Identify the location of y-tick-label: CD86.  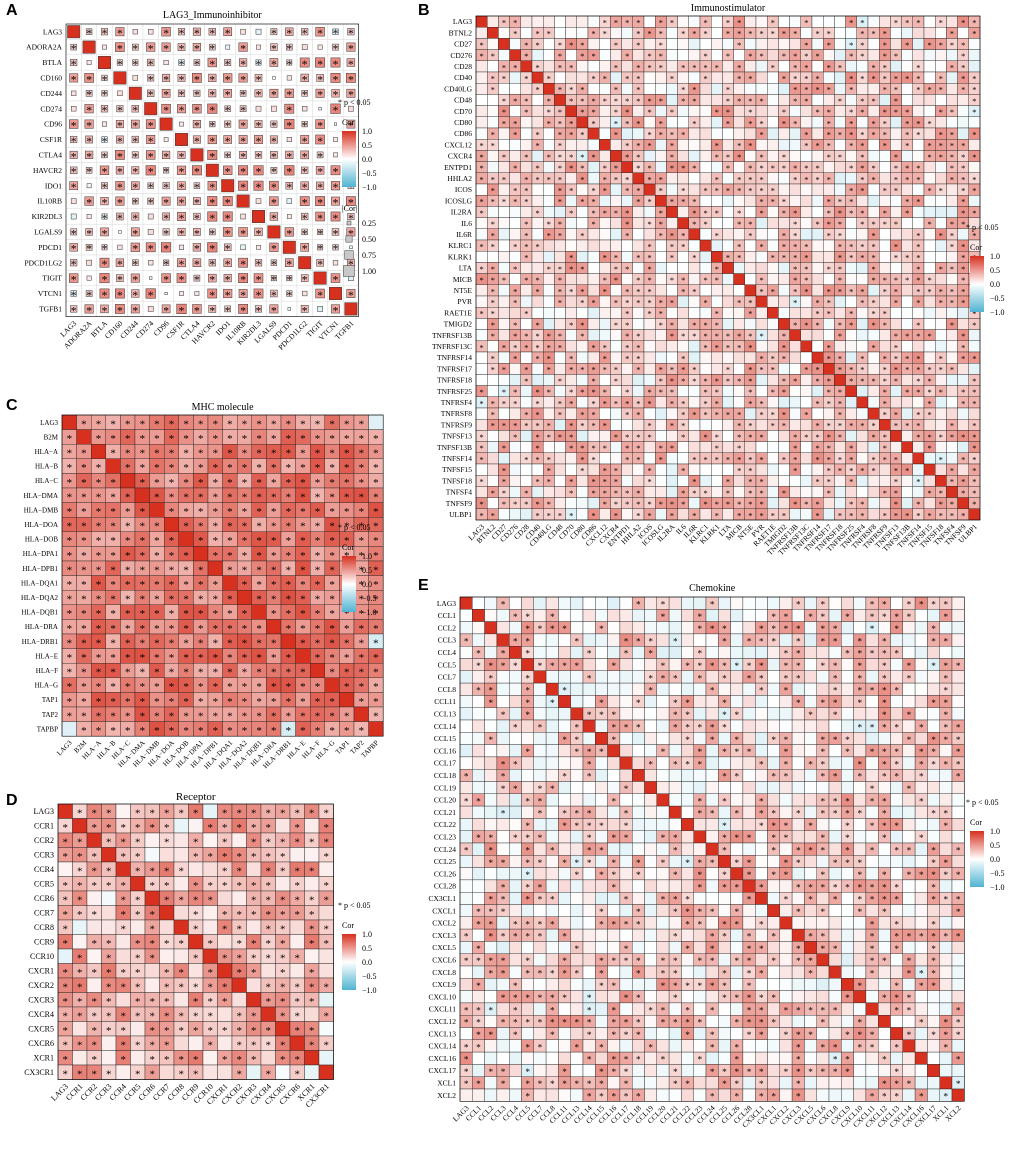
(463, 133).